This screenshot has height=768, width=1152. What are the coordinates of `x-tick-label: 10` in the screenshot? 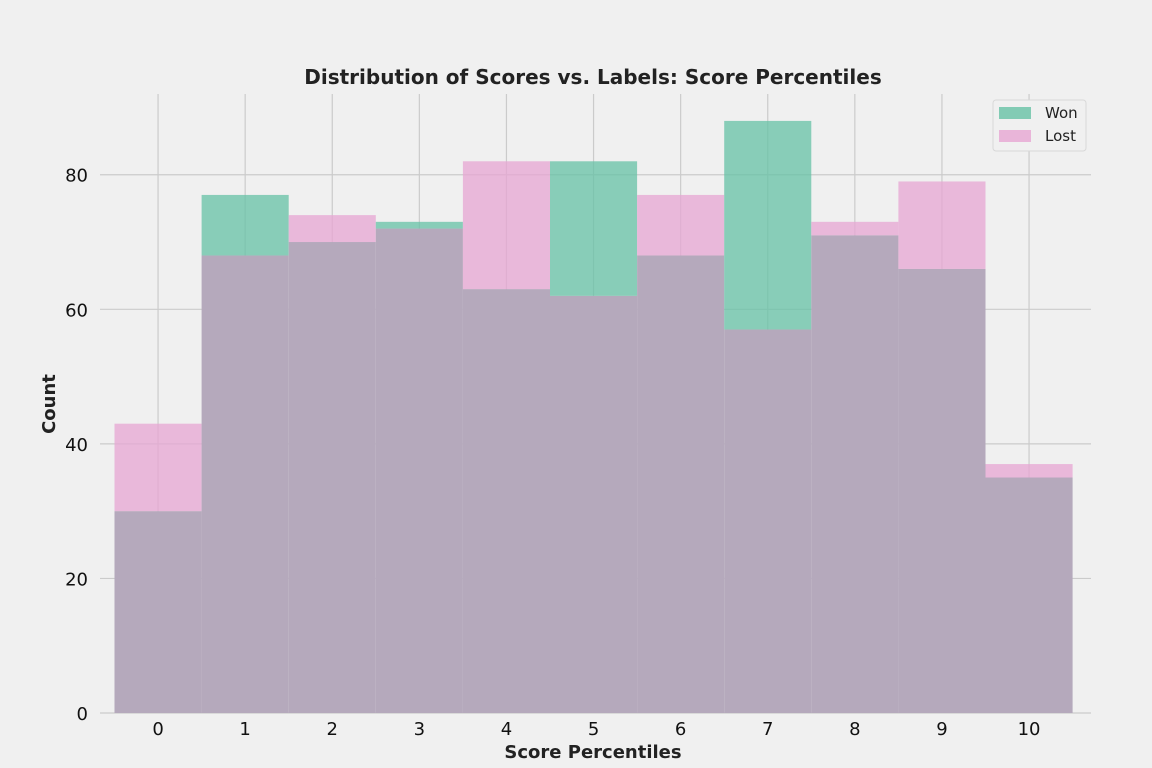 It's located at (1029, 729).